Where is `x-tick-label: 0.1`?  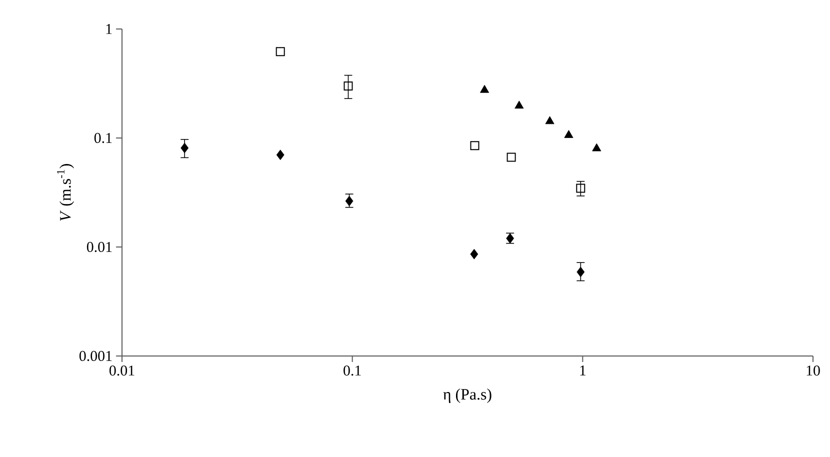
x-tick-label: 0.1 is located at coordinates (352, 370).